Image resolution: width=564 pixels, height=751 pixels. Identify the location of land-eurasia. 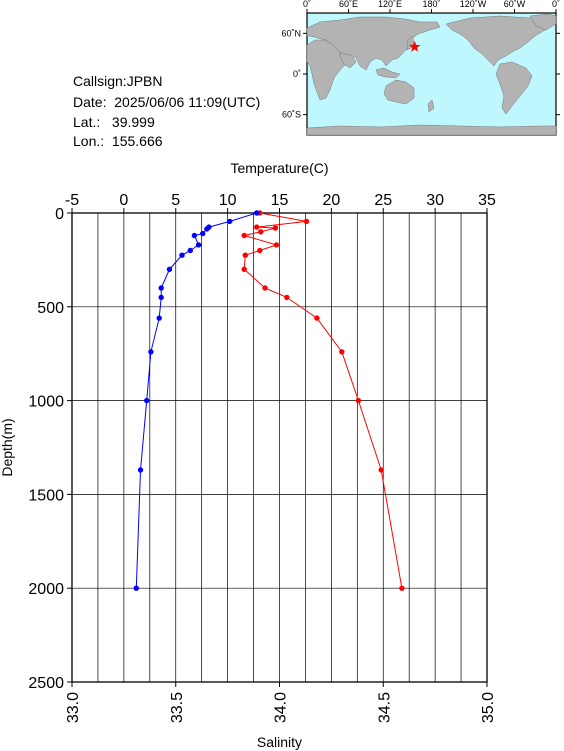
(373, 43).